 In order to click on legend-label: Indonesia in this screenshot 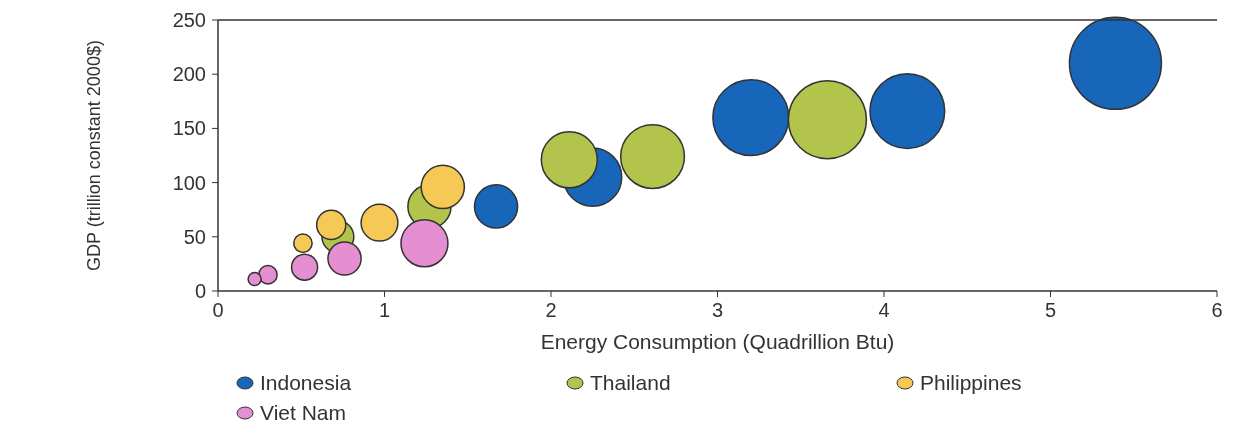, I will do `click(306, 383)`.